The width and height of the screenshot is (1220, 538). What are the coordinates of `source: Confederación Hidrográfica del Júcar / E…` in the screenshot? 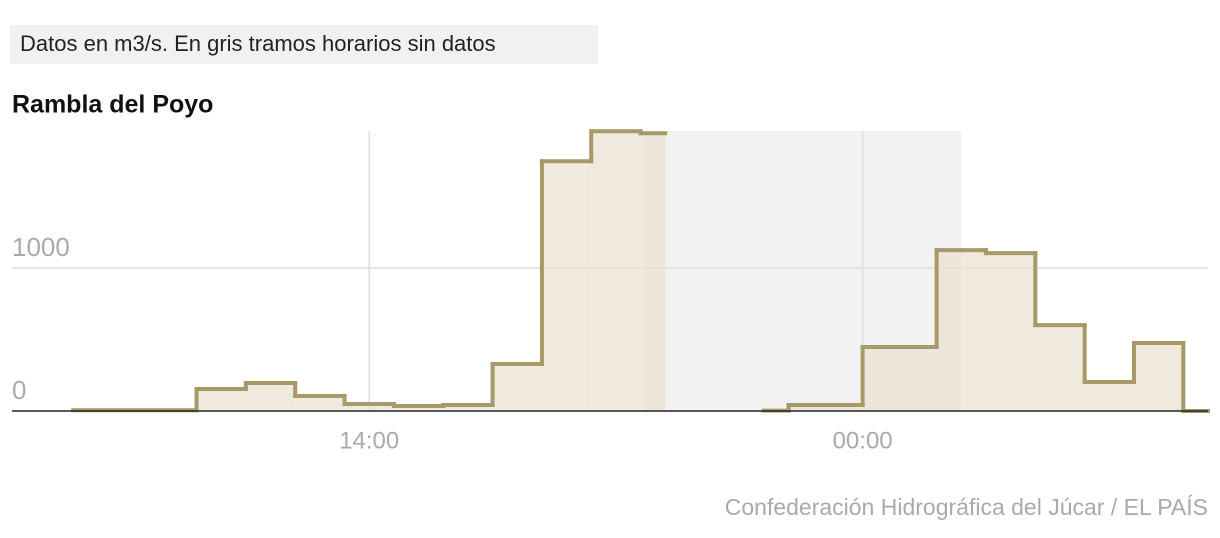 It's located at (966, 507).